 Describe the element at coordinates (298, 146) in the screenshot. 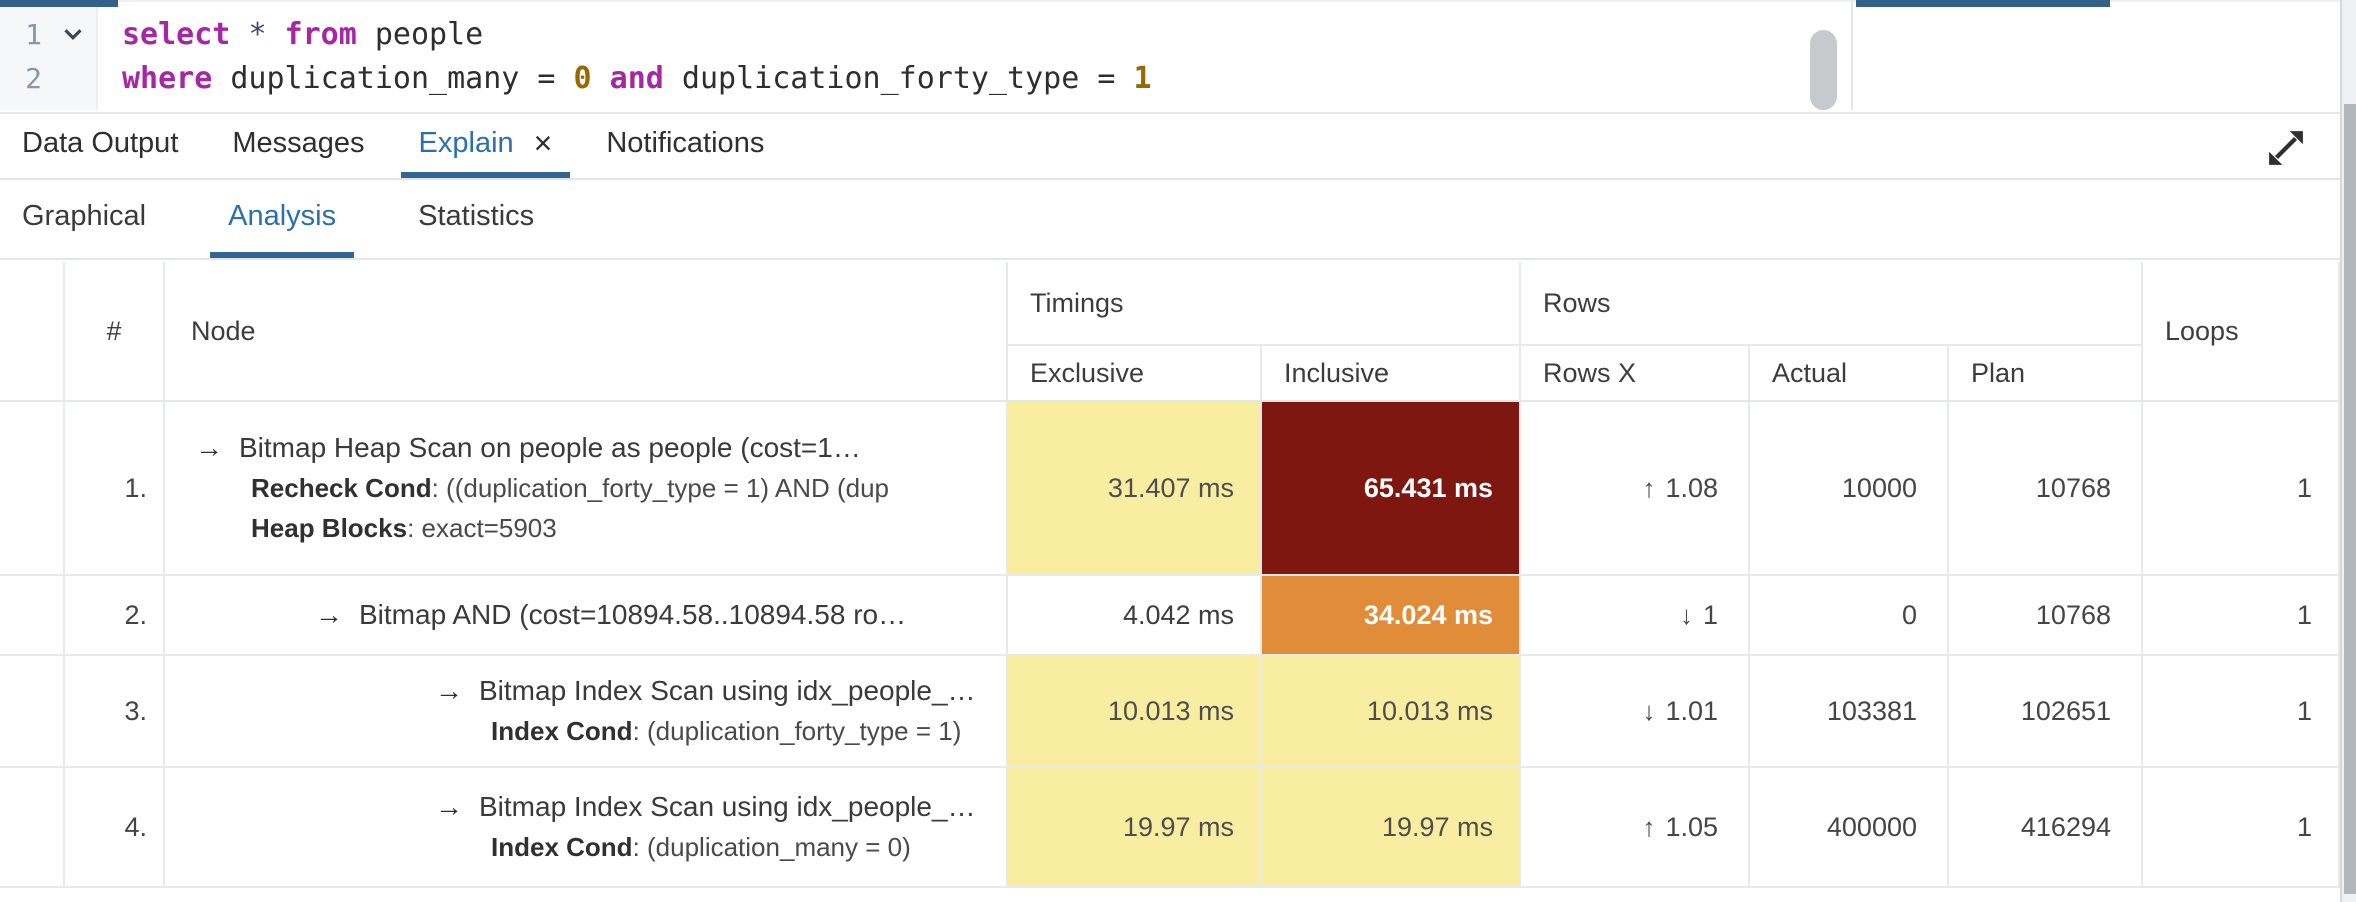

I see `tab-messages: Messages` at that location.